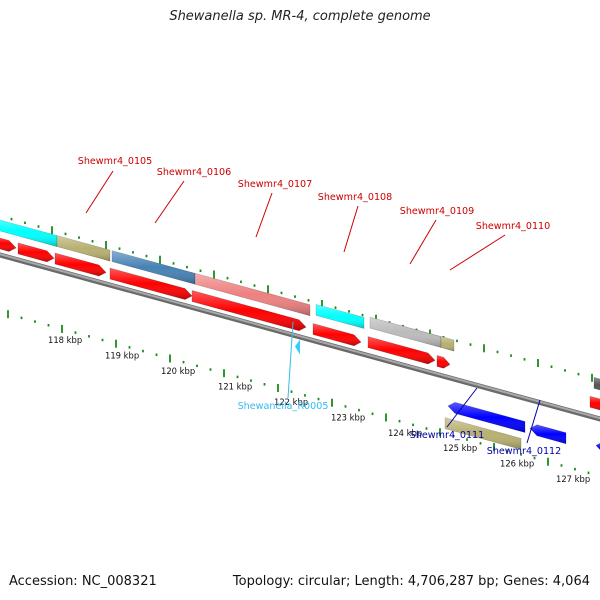  I want to click on axis-tick-label: 124 kbp, so click(405, 433).